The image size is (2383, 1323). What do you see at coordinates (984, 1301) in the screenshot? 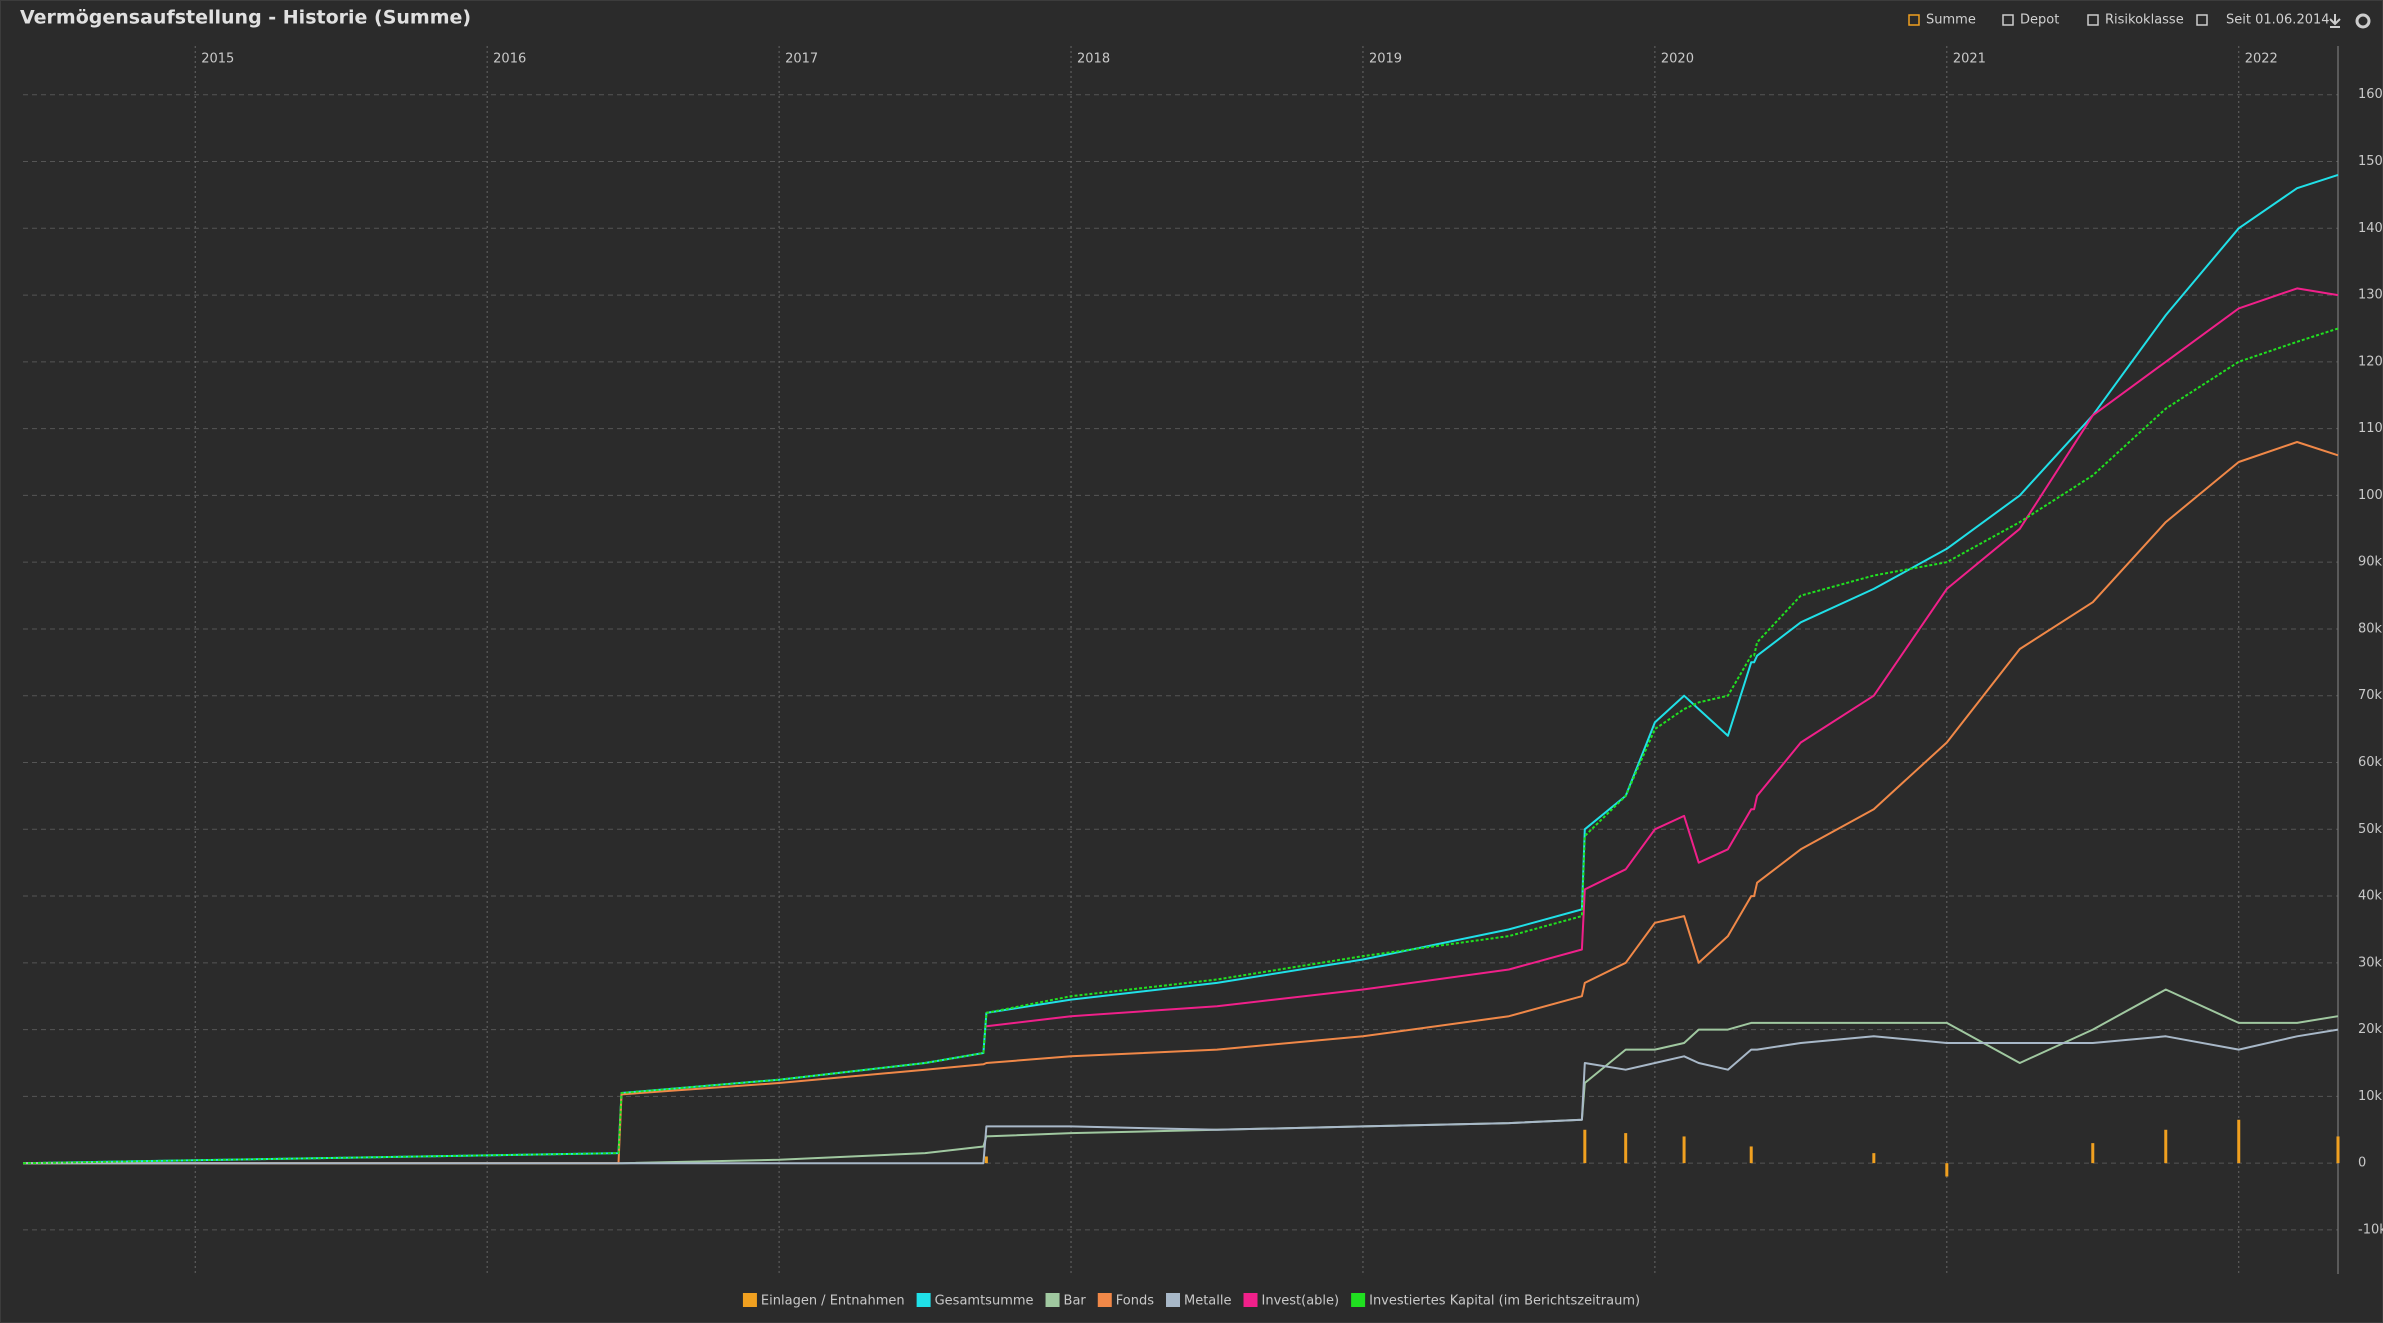
I see `legend-label: Gesamtsumme` at bounding box center [984, 1301].